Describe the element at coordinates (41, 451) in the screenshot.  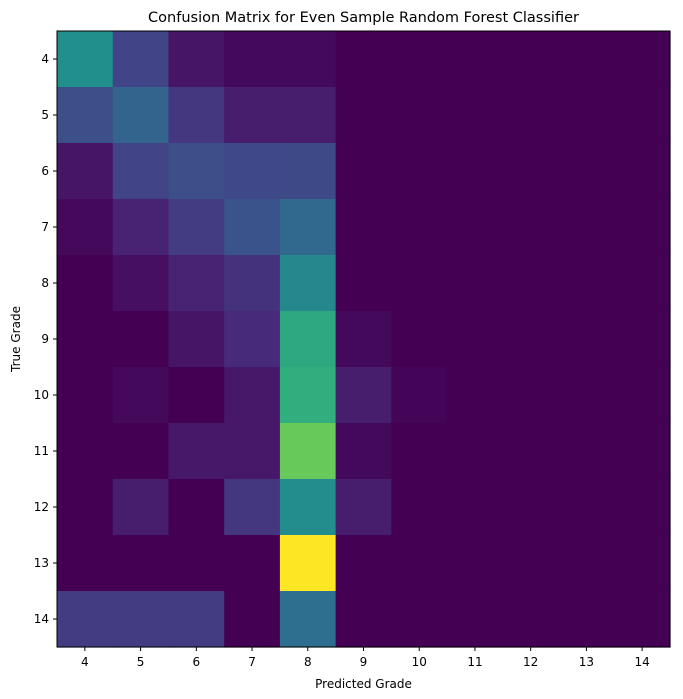
I see `y-tick-label: 11` at that location.